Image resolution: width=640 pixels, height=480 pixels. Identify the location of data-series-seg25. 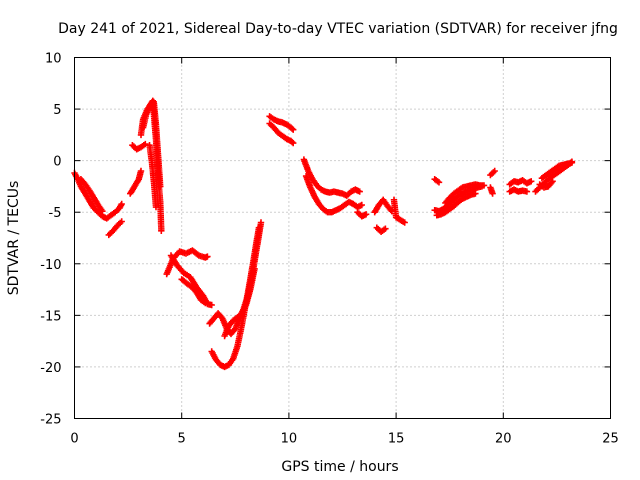
(456, 204).